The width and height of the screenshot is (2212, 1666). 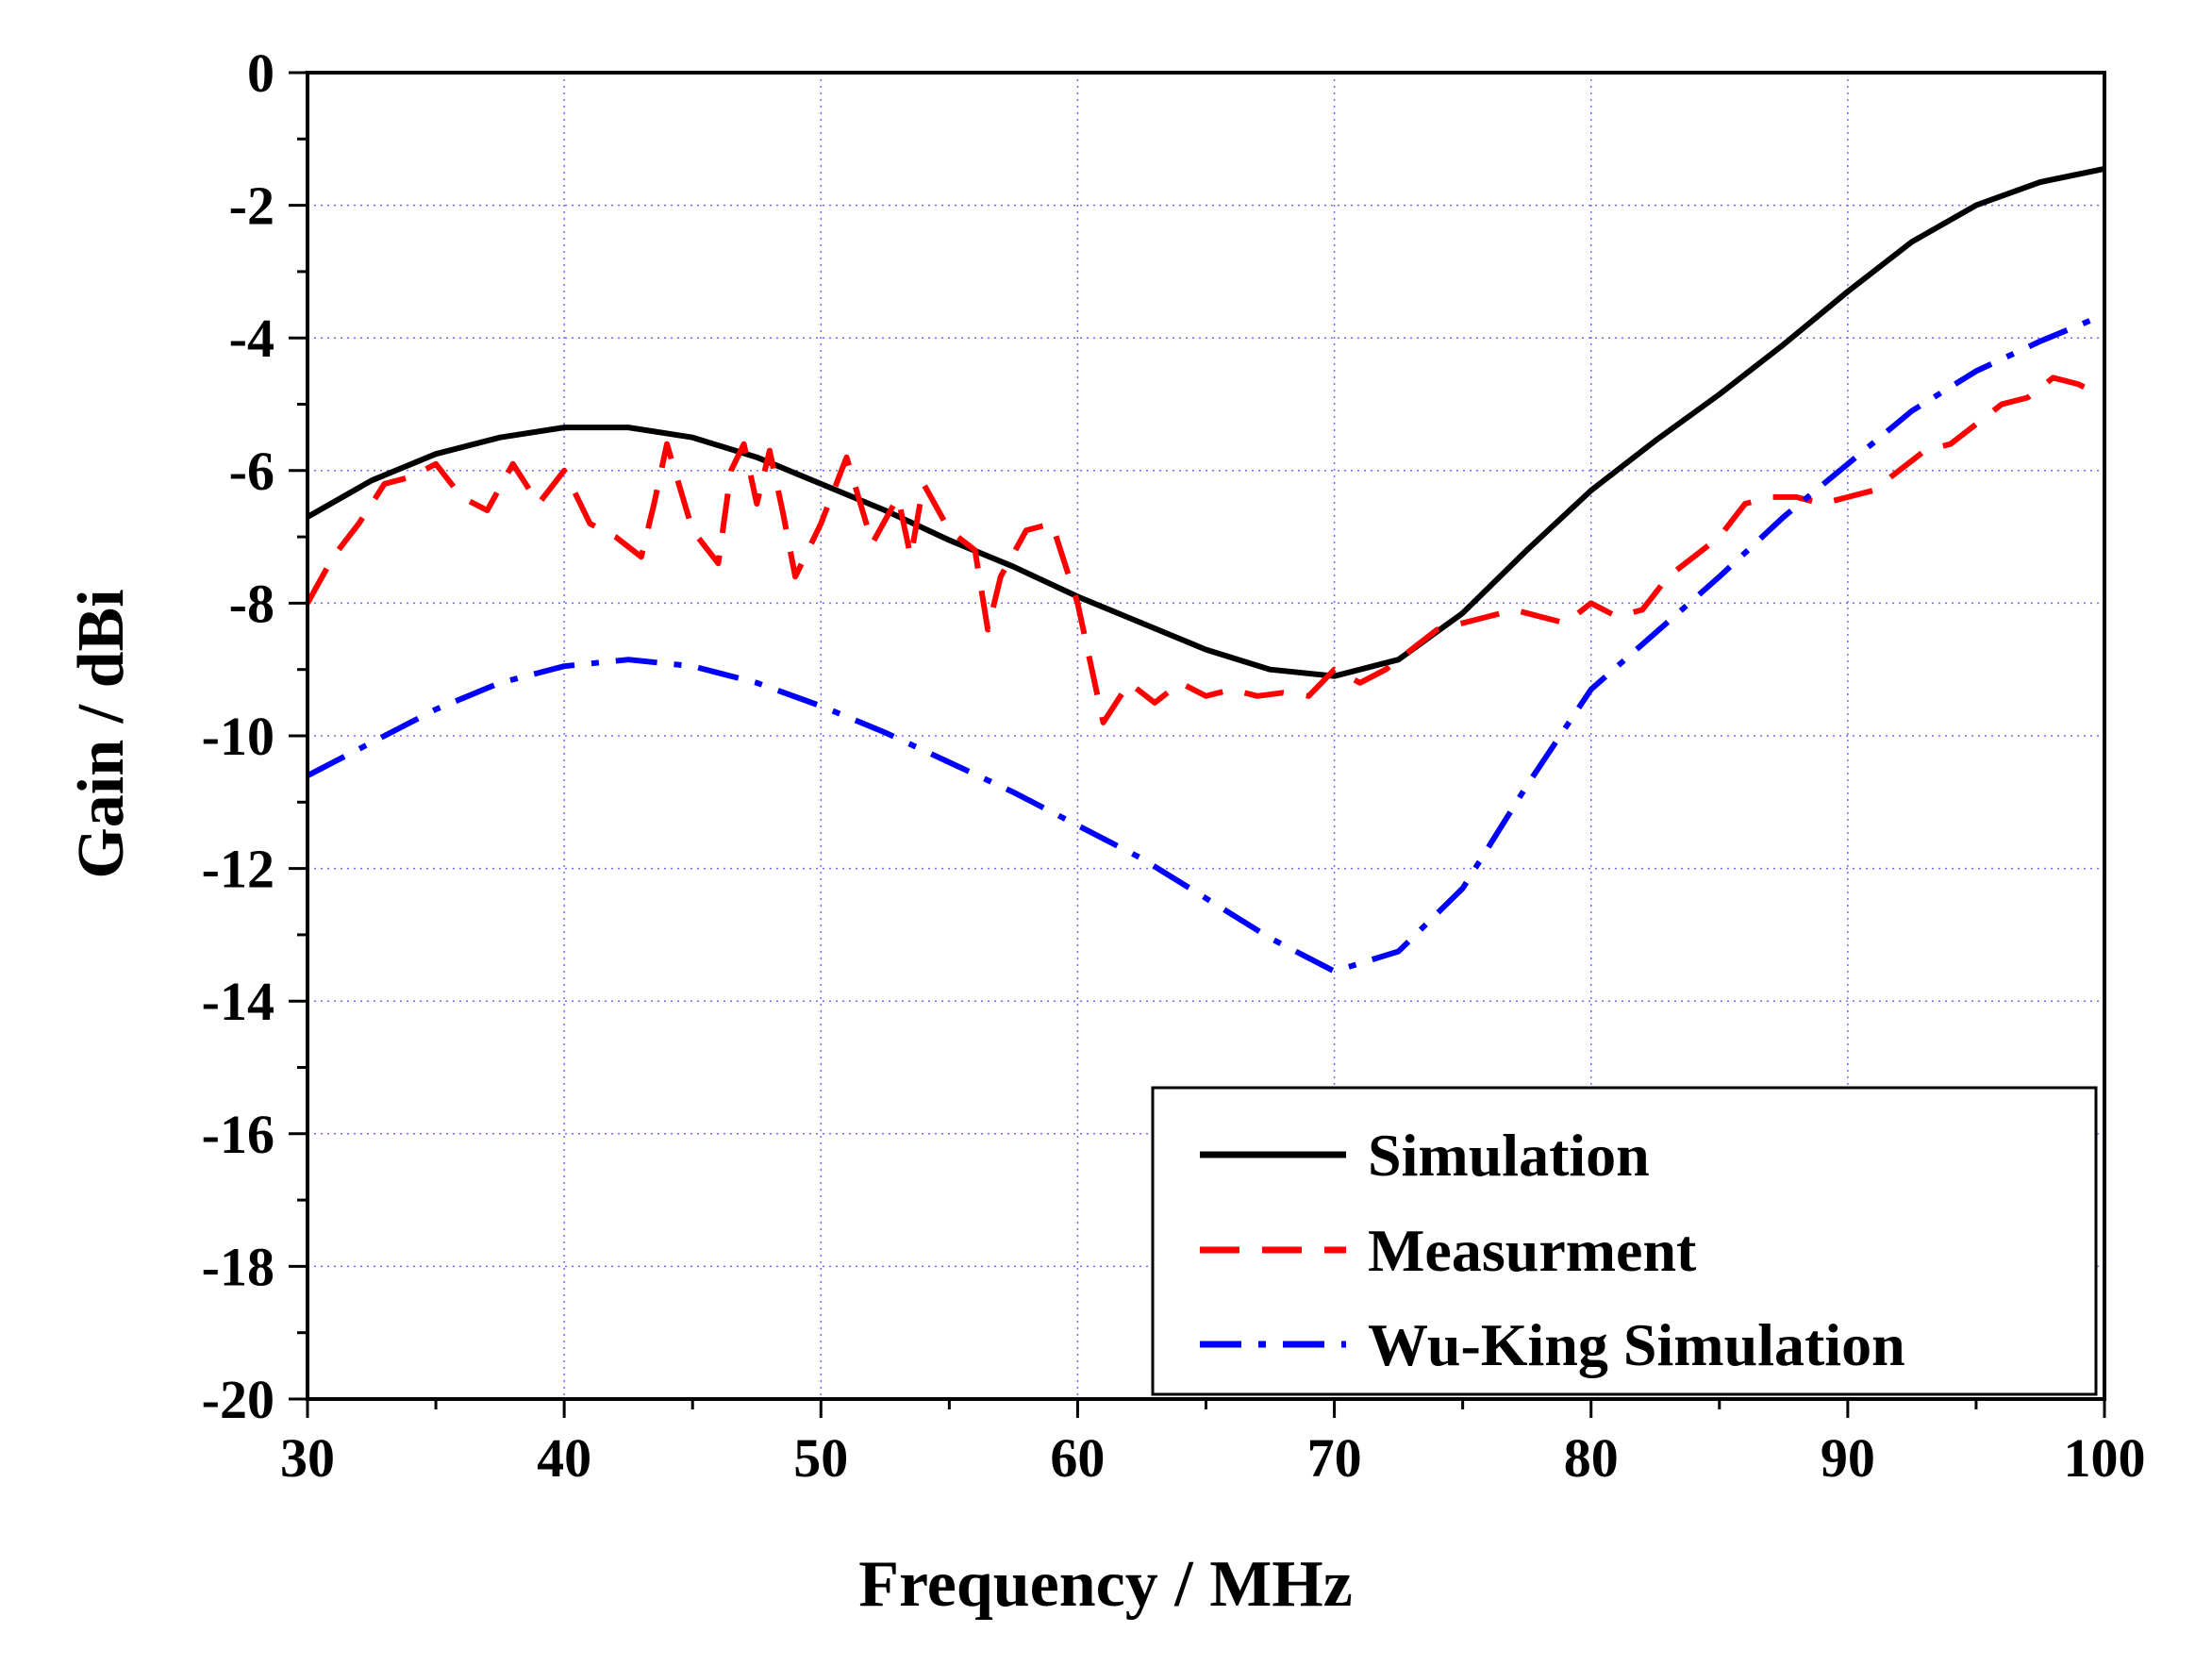 What do you see at coordinates (1591, 1458) in the screenshot?
I see `x-tick-label: 80` at bounding box center [1591, 1458].